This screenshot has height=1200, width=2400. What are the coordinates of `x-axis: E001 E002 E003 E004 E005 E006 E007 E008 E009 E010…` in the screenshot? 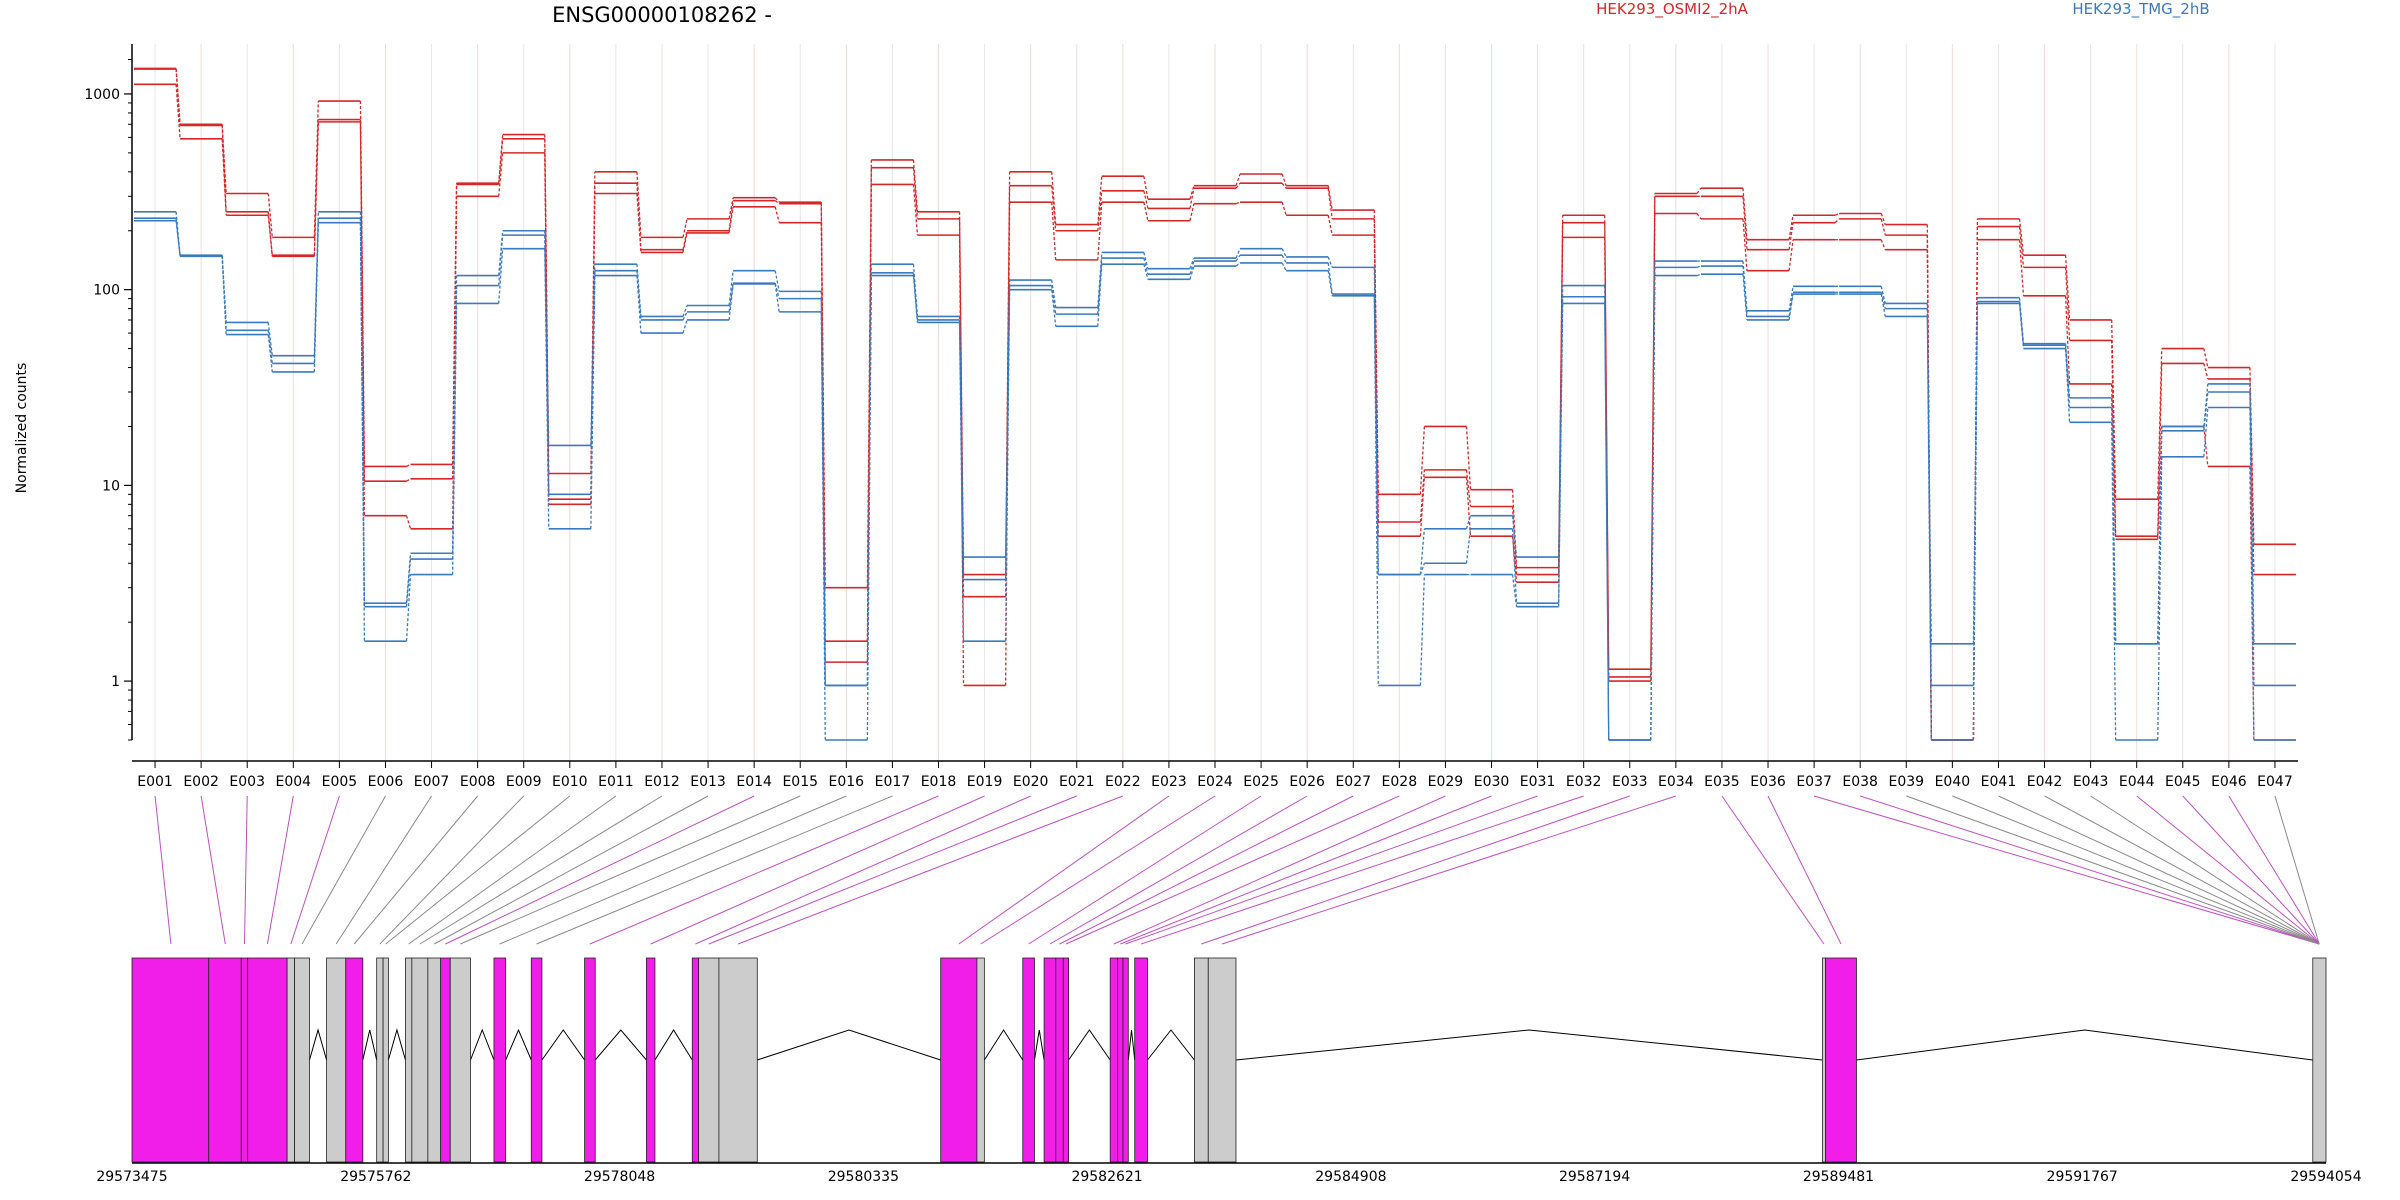 It's located at (1215, 775).